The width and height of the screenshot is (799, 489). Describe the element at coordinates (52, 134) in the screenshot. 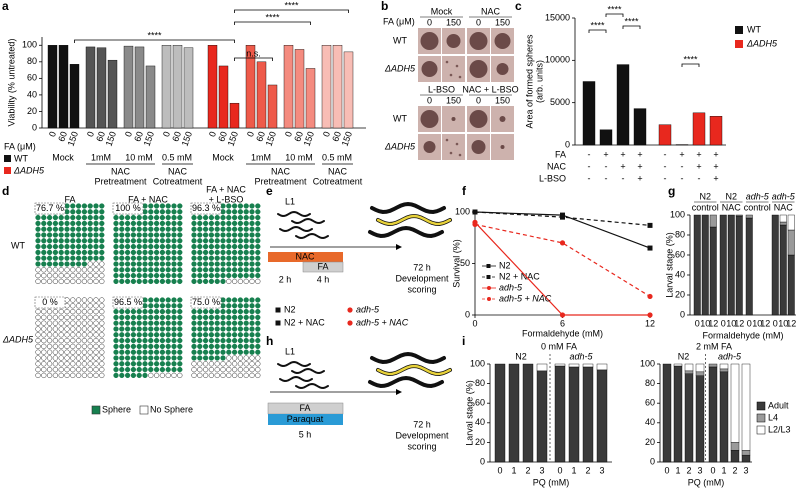

I see `x-tick-label: 0` at that location.